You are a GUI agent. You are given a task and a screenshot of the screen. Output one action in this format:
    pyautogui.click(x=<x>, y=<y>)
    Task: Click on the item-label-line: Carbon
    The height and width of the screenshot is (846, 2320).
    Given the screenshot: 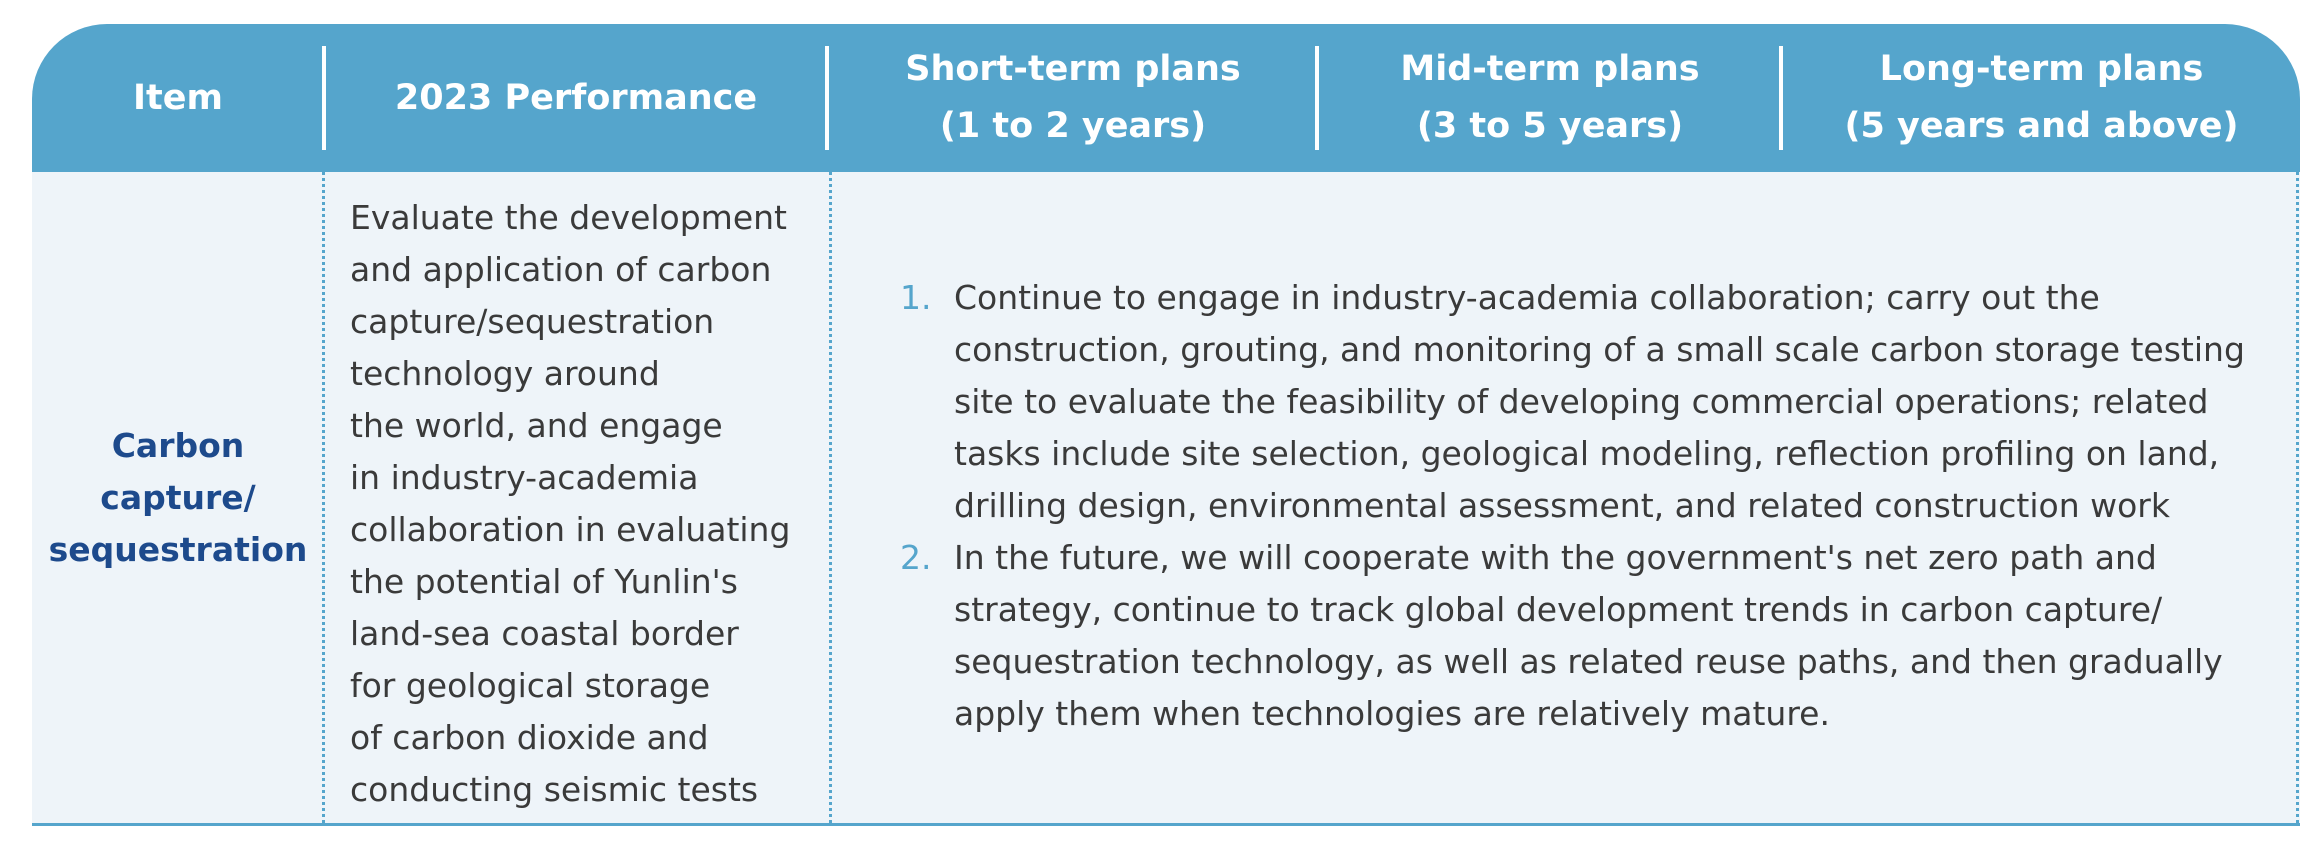 What is the action you would take?
    pyautogui.click(x=178, y=445)
    